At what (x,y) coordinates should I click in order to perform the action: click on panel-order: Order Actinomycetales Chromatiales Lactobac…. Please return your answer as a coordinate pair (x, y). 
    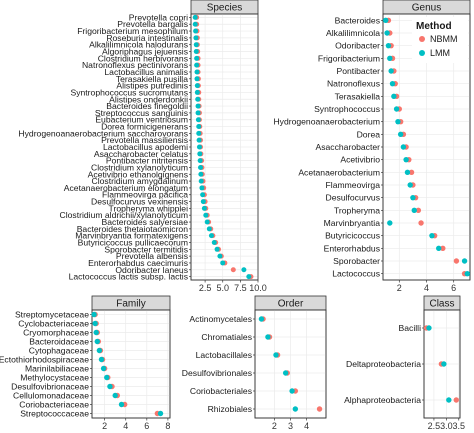
    Looking at the image, I should click on (254, 363).